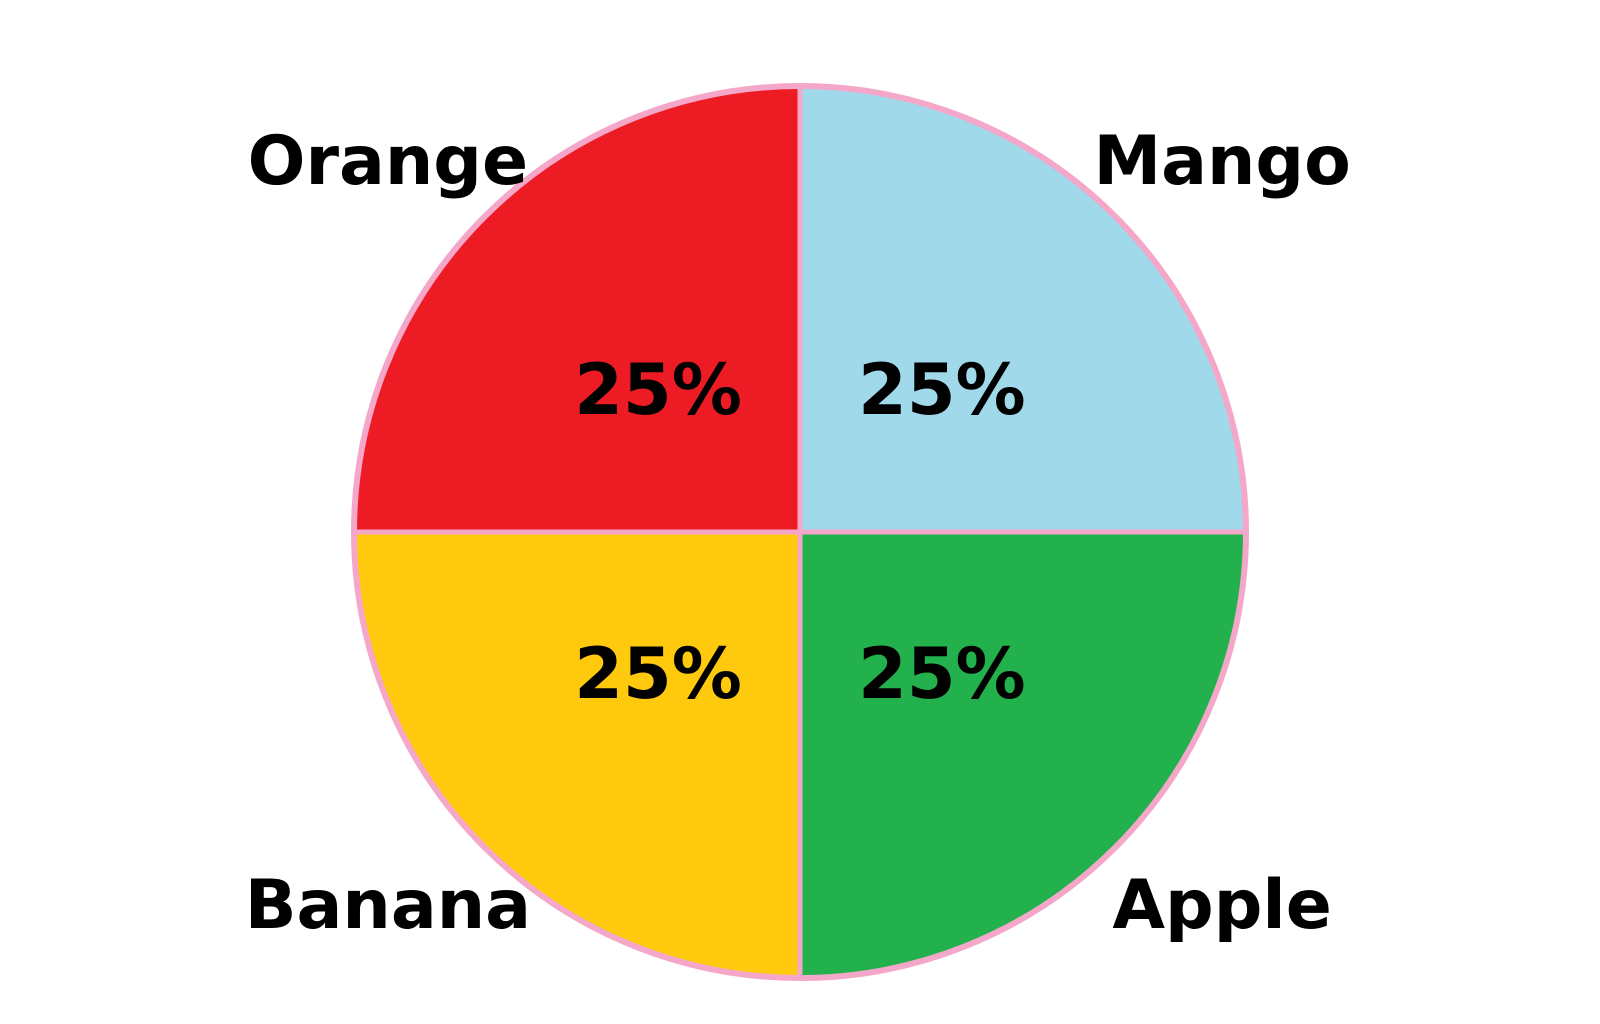 This screenshot has width=1600, height=1024. Describe the element at coordinates (388, 161) in the screenshot. I see `category-label-orange: Orange` at that location.